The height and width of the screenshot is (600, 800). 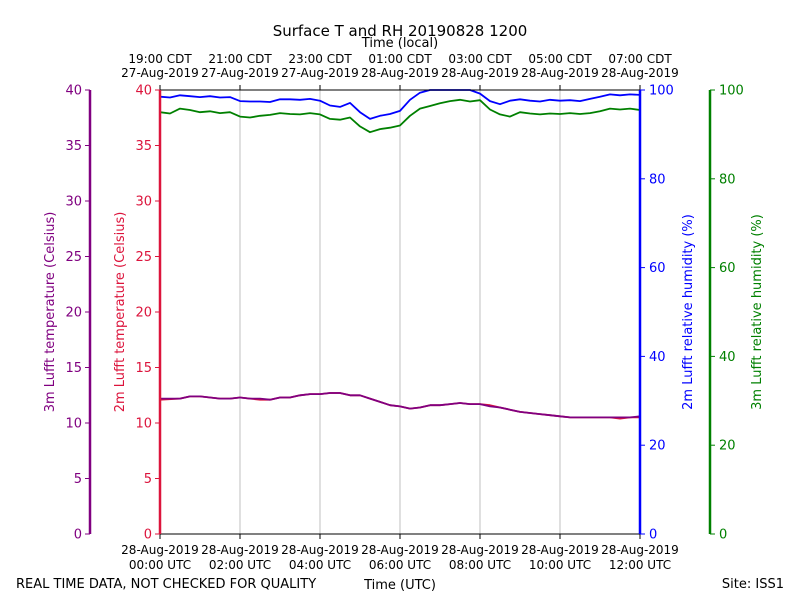 What do you see at coordinates (657, 446) in the screenshot?
I see `y-axis-rh2m-tick-label: 20` at bounding box center [657, 446].